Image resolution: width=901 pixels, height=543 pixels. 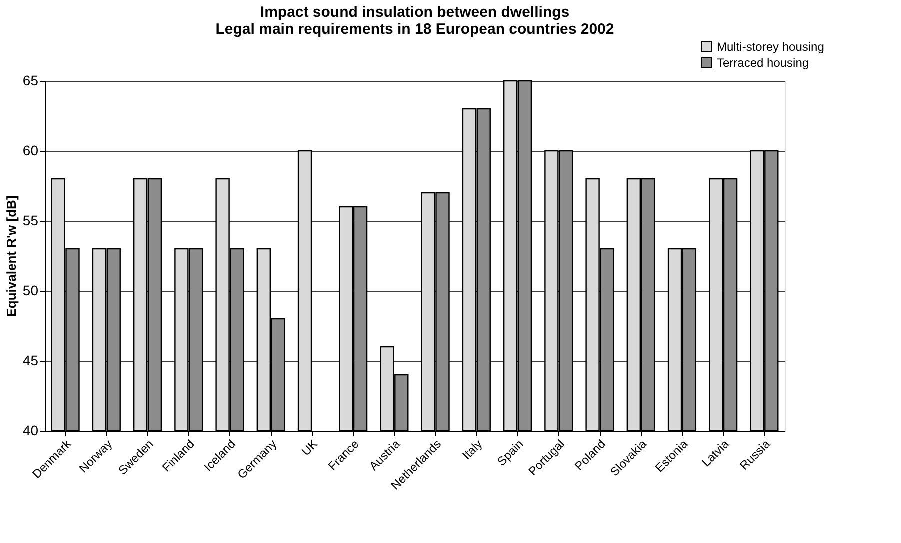 I want to click on y-tick-label: 65, so click(x=30, y=80).